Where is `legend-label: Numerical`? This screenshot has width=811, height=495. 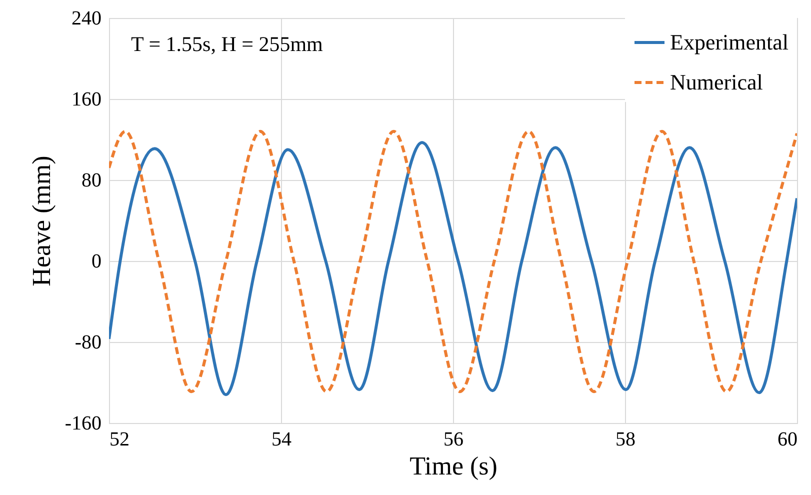 legend-label: Numerical is located at coordinates (716, 82).